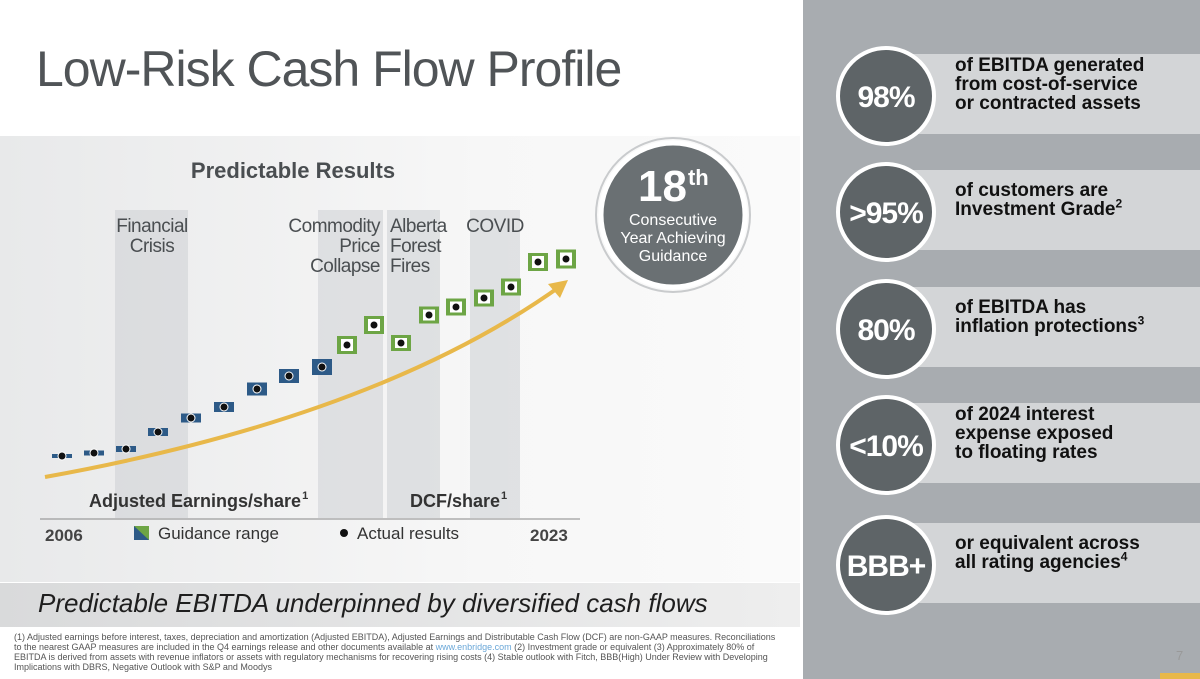  What do you see at coordinates (195, 501) in the screenshot?
I see `axis-note-label: Adjusted Earnings/share` at bounding box center [195, 501].